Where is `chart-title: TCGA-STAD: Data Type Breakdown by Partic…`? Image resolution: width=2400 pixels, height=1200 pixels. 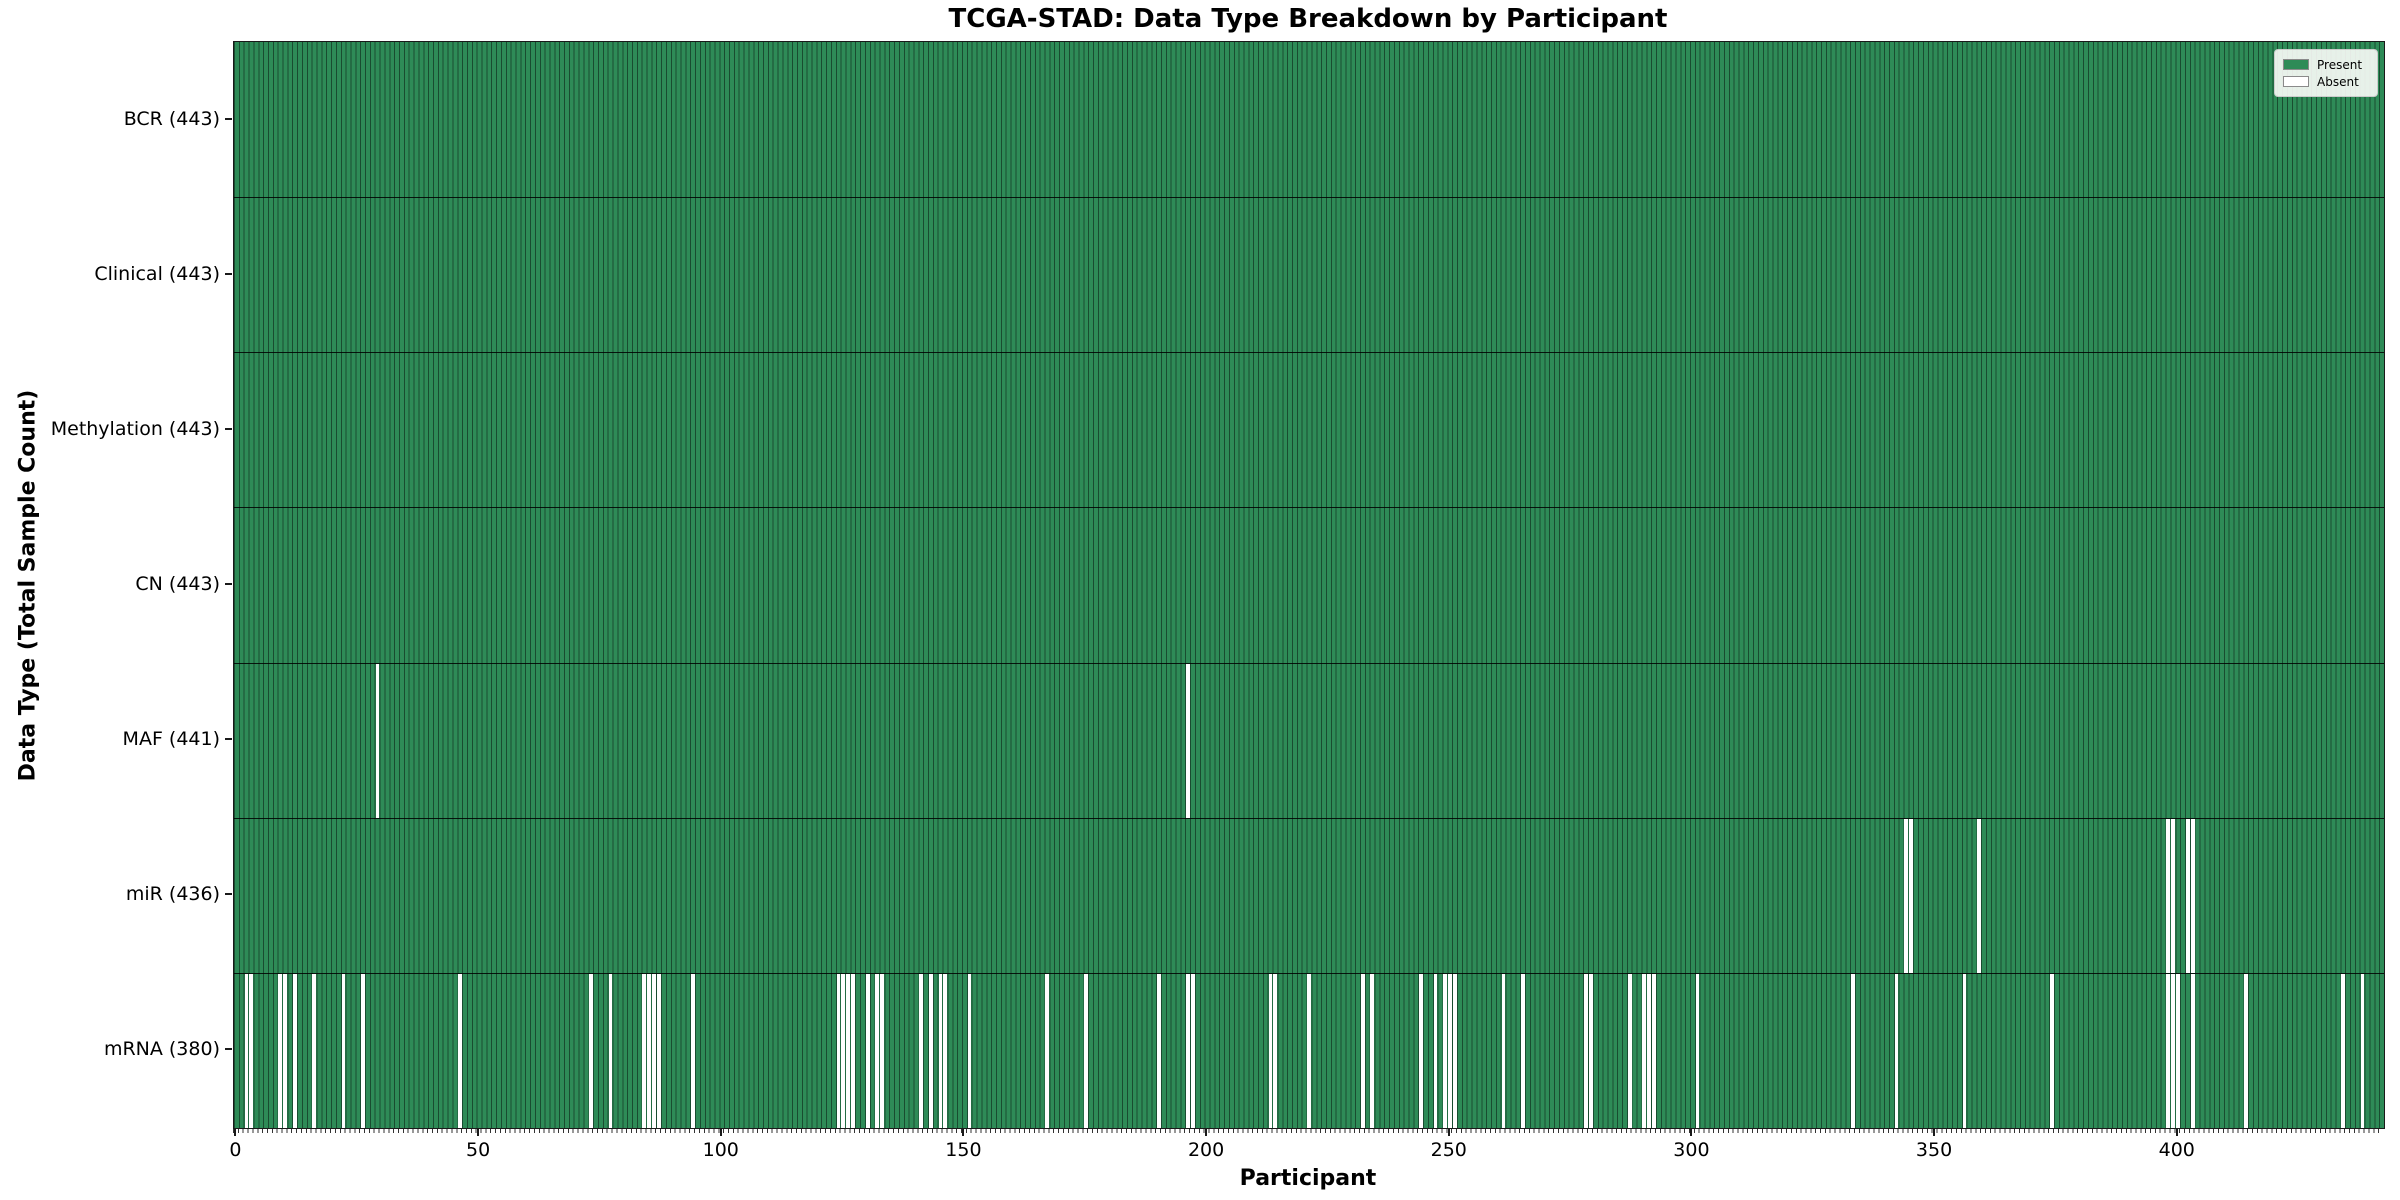
chart-title: TCGA-STAD: Data Type Breakdown by Partic… is located at coordinates (1308, 19).